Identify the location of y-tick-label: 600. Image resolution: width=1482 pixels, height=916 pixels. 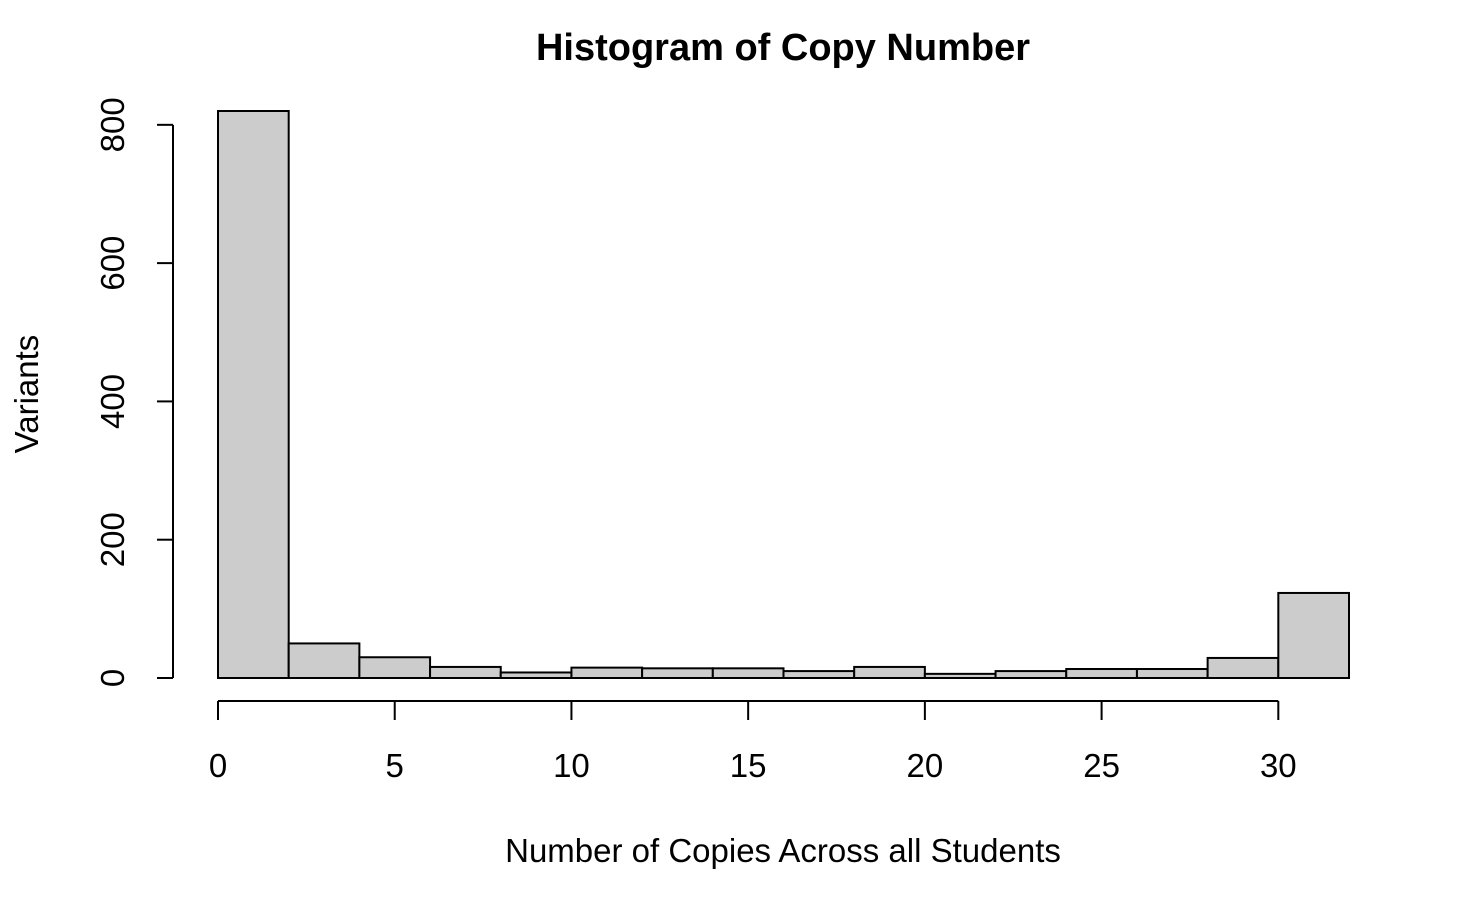
(112, 263).